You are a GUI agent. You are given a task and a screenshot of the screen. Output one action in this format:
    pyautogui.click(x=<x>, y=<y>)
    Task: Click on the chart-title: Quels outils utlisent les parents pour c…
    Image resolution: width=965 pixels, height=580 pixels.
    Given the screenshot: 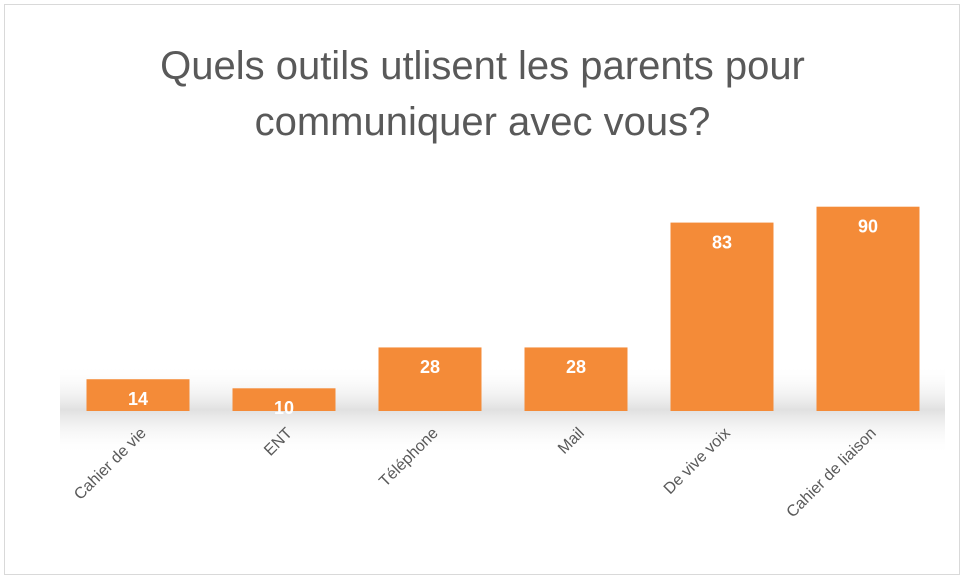 What is the action you would take?
    pyautogui.click(x=482, y=94)
    